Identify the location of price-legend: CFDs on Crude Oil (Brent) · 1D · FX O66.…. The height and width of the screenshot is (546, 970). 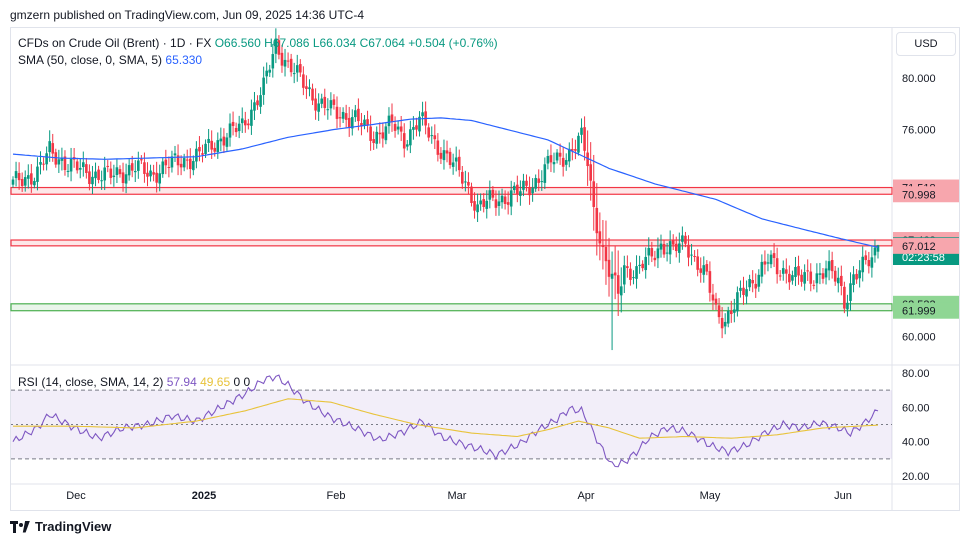
(258, 43).